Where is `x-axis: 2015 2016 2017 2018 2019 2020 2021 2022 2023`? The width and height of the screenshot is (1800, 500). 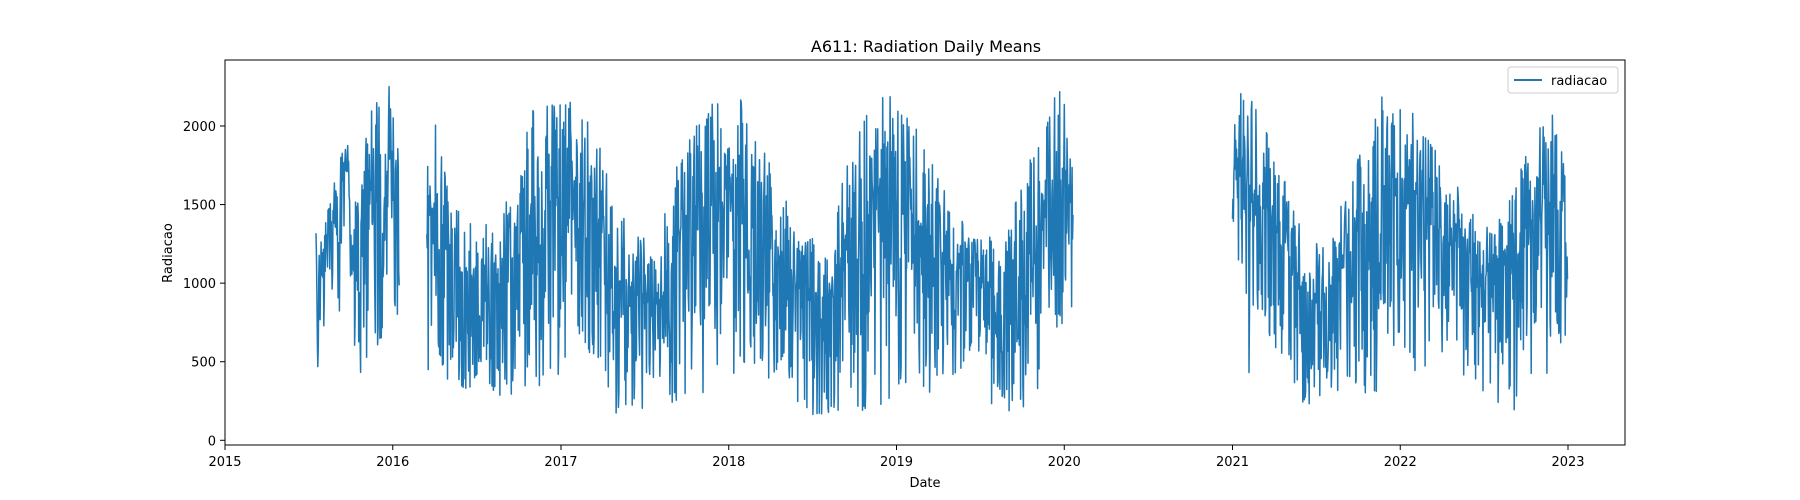
x-axis: 2015 2016 2017 2018 2019 2020 2021 2022 2023 is located at coordinates (896, 457).